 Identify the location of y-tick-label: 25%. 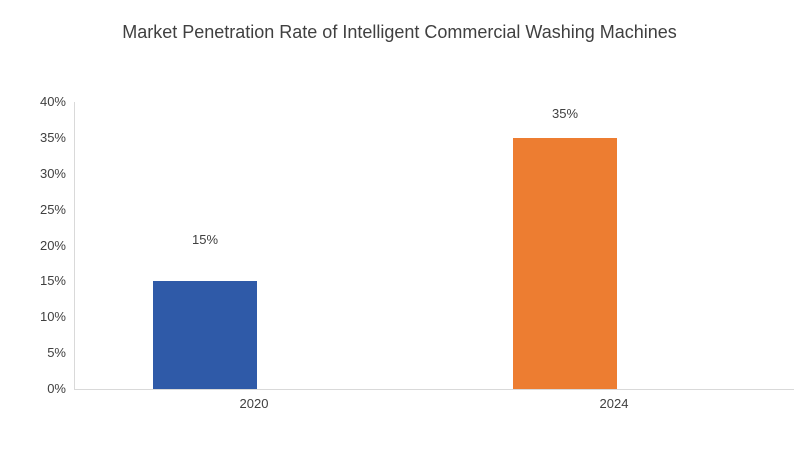
(52, 209).